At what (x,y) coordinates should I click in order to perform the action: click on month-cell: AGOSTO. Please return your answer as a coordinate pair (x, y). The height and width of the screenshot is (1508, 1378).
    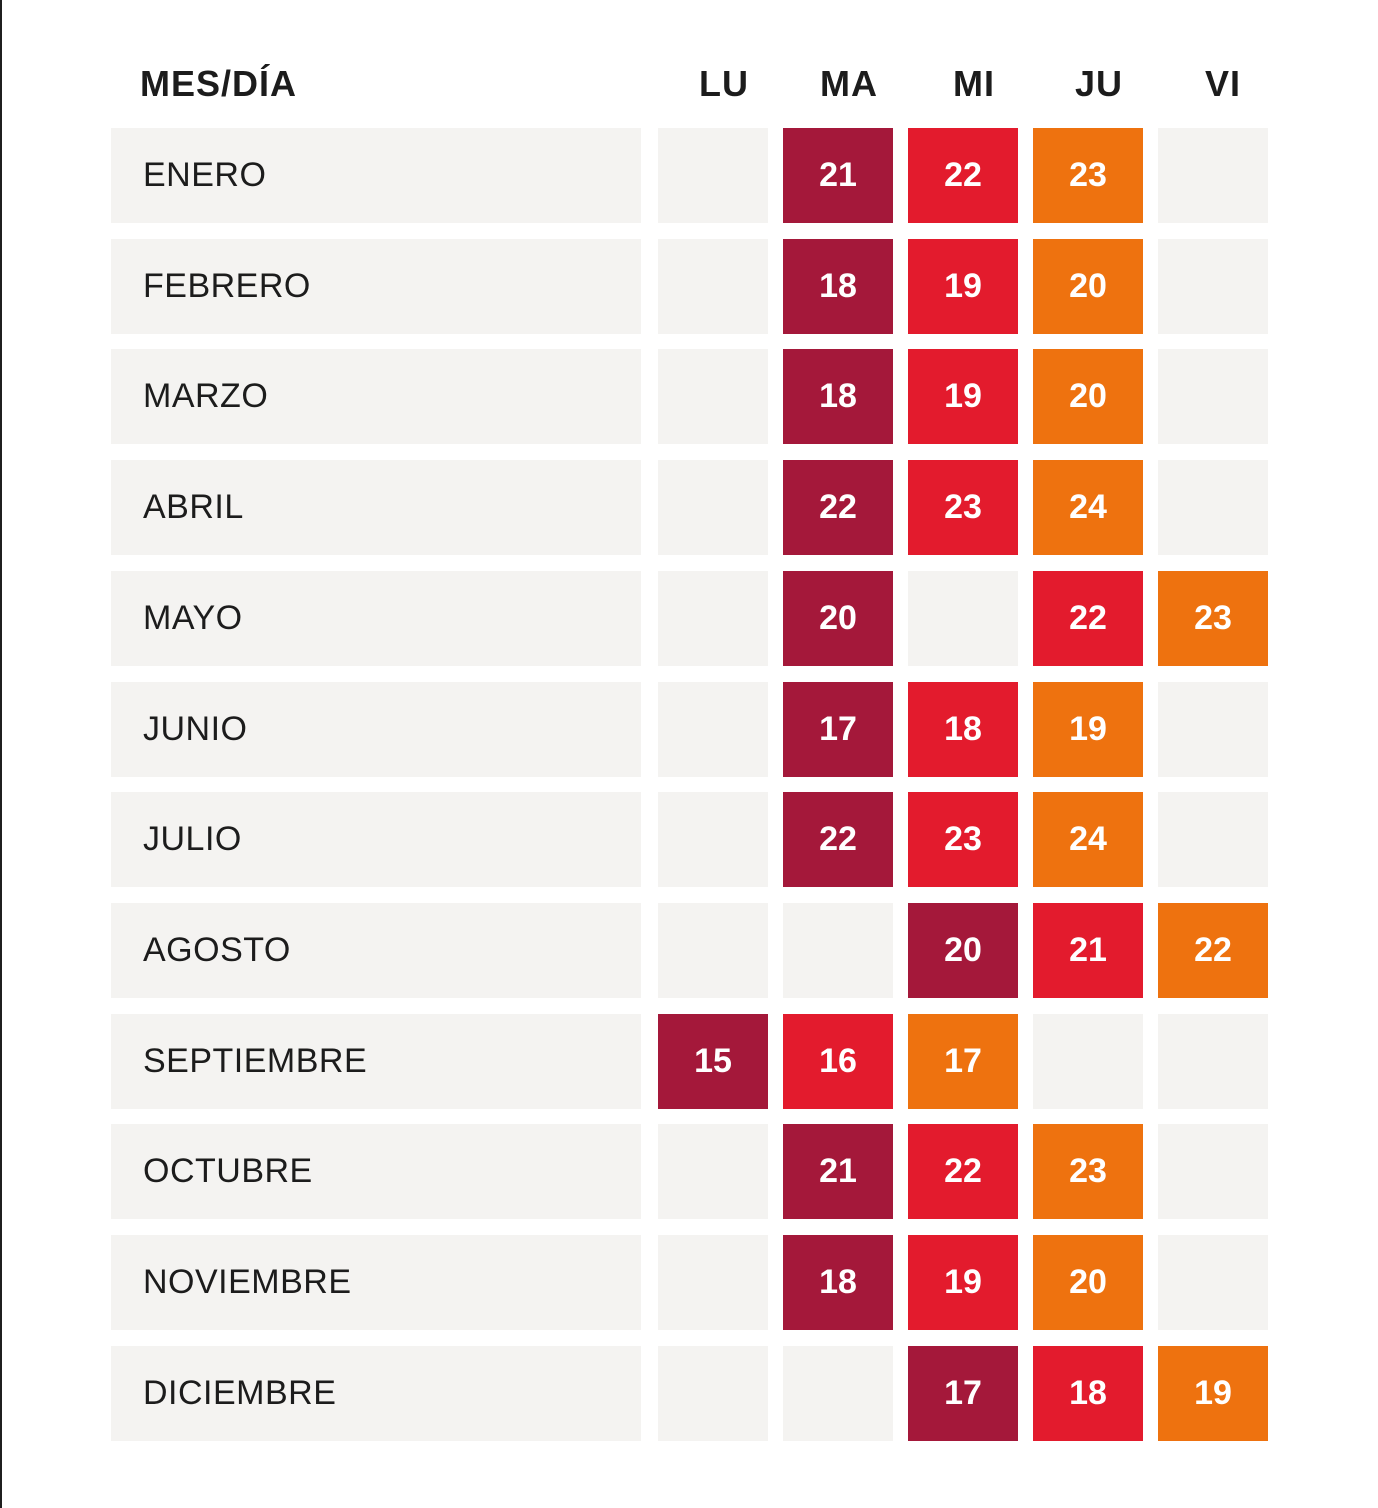
    Looking at the image, I should click on (376, 950).